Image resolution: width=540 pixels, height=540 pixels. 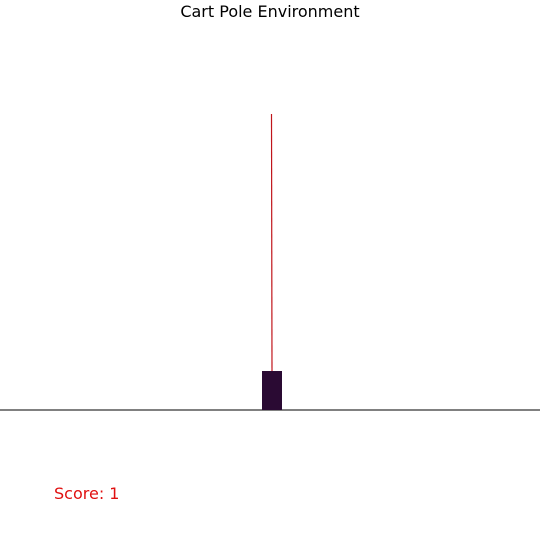 What do you see at coordinates (270, 11) in the screenshot?
I see `environment-title: Cart Pole Environment` at bounding box center [270, 11].